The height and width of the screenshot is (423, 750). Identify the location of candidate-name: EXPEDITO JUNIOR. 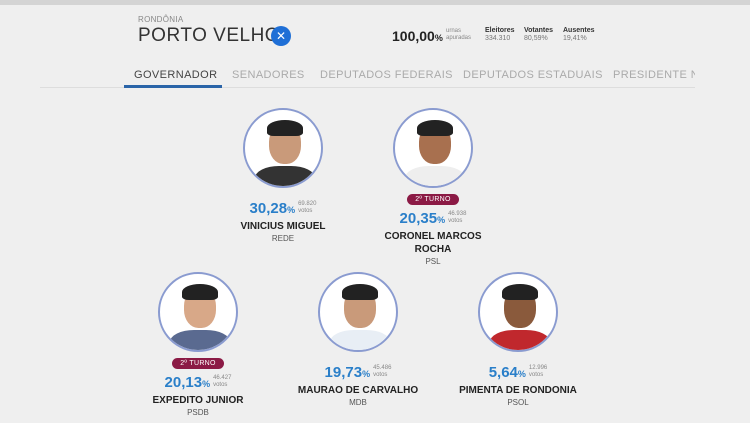
(198, 400).